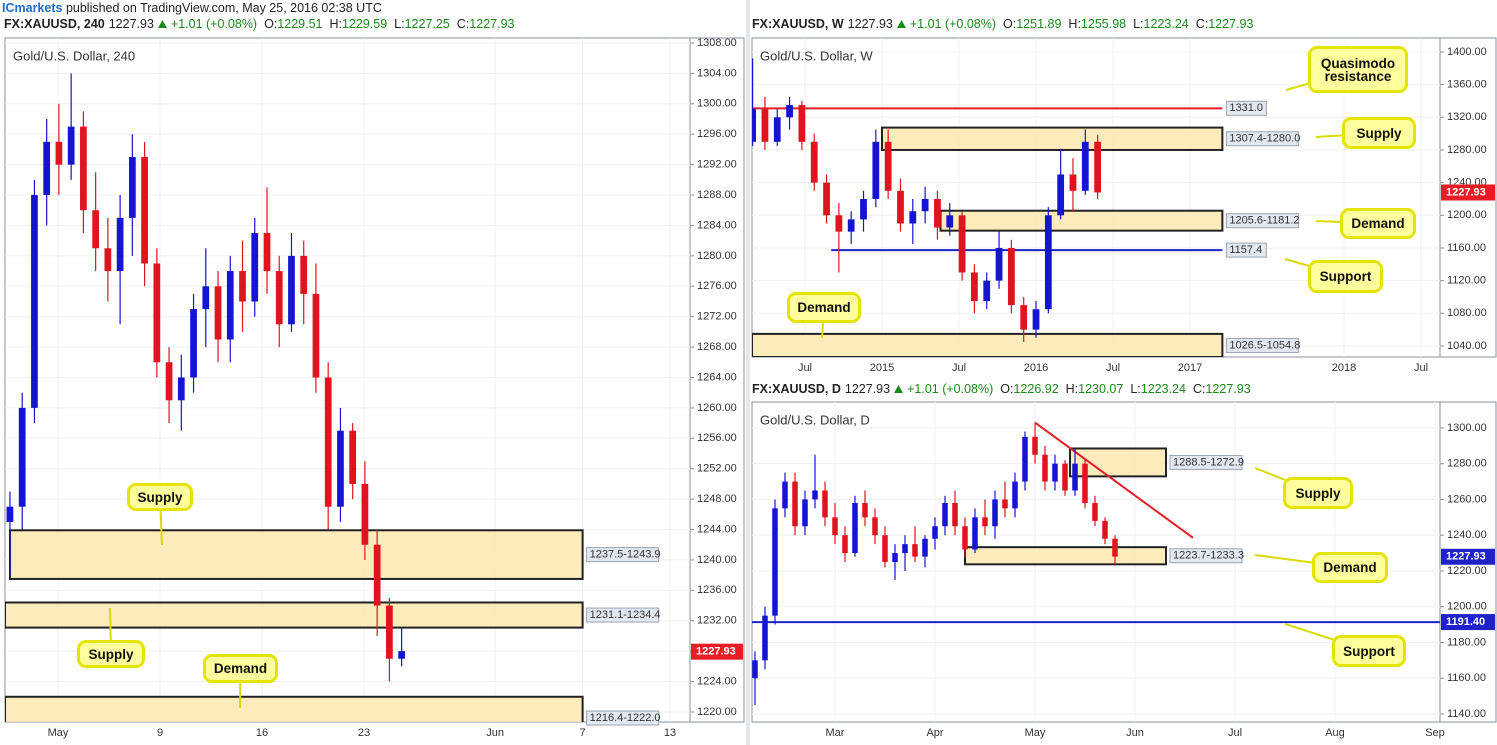  I want to click on y-tick-label: 1296.00, so click(717, 134).